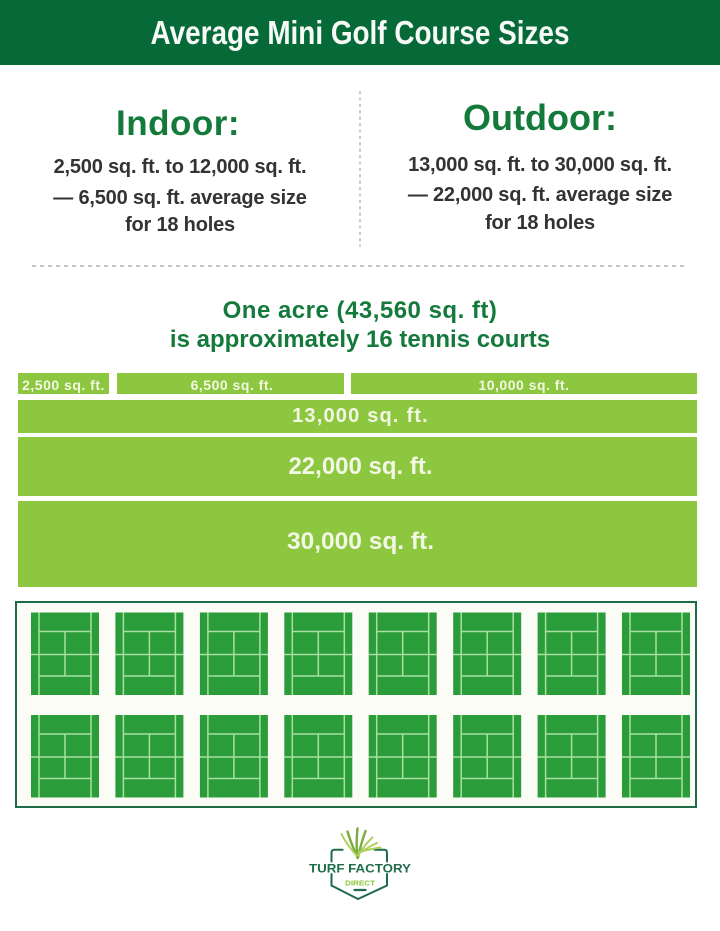  Describe the element at coordinates (360, 883) in the screenshot. I see `svg-text: DIRECT` at that location.